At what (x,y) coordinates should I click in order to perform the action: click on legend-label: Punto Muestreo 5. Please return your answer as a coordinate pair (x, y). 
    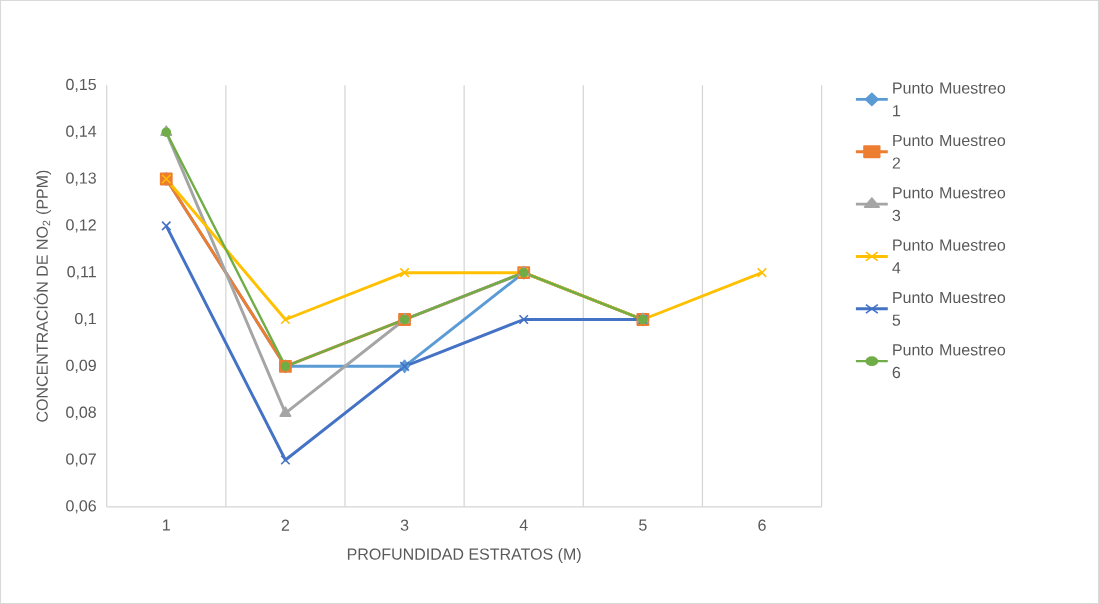
    Looking at the image, I should click on (949, 308).